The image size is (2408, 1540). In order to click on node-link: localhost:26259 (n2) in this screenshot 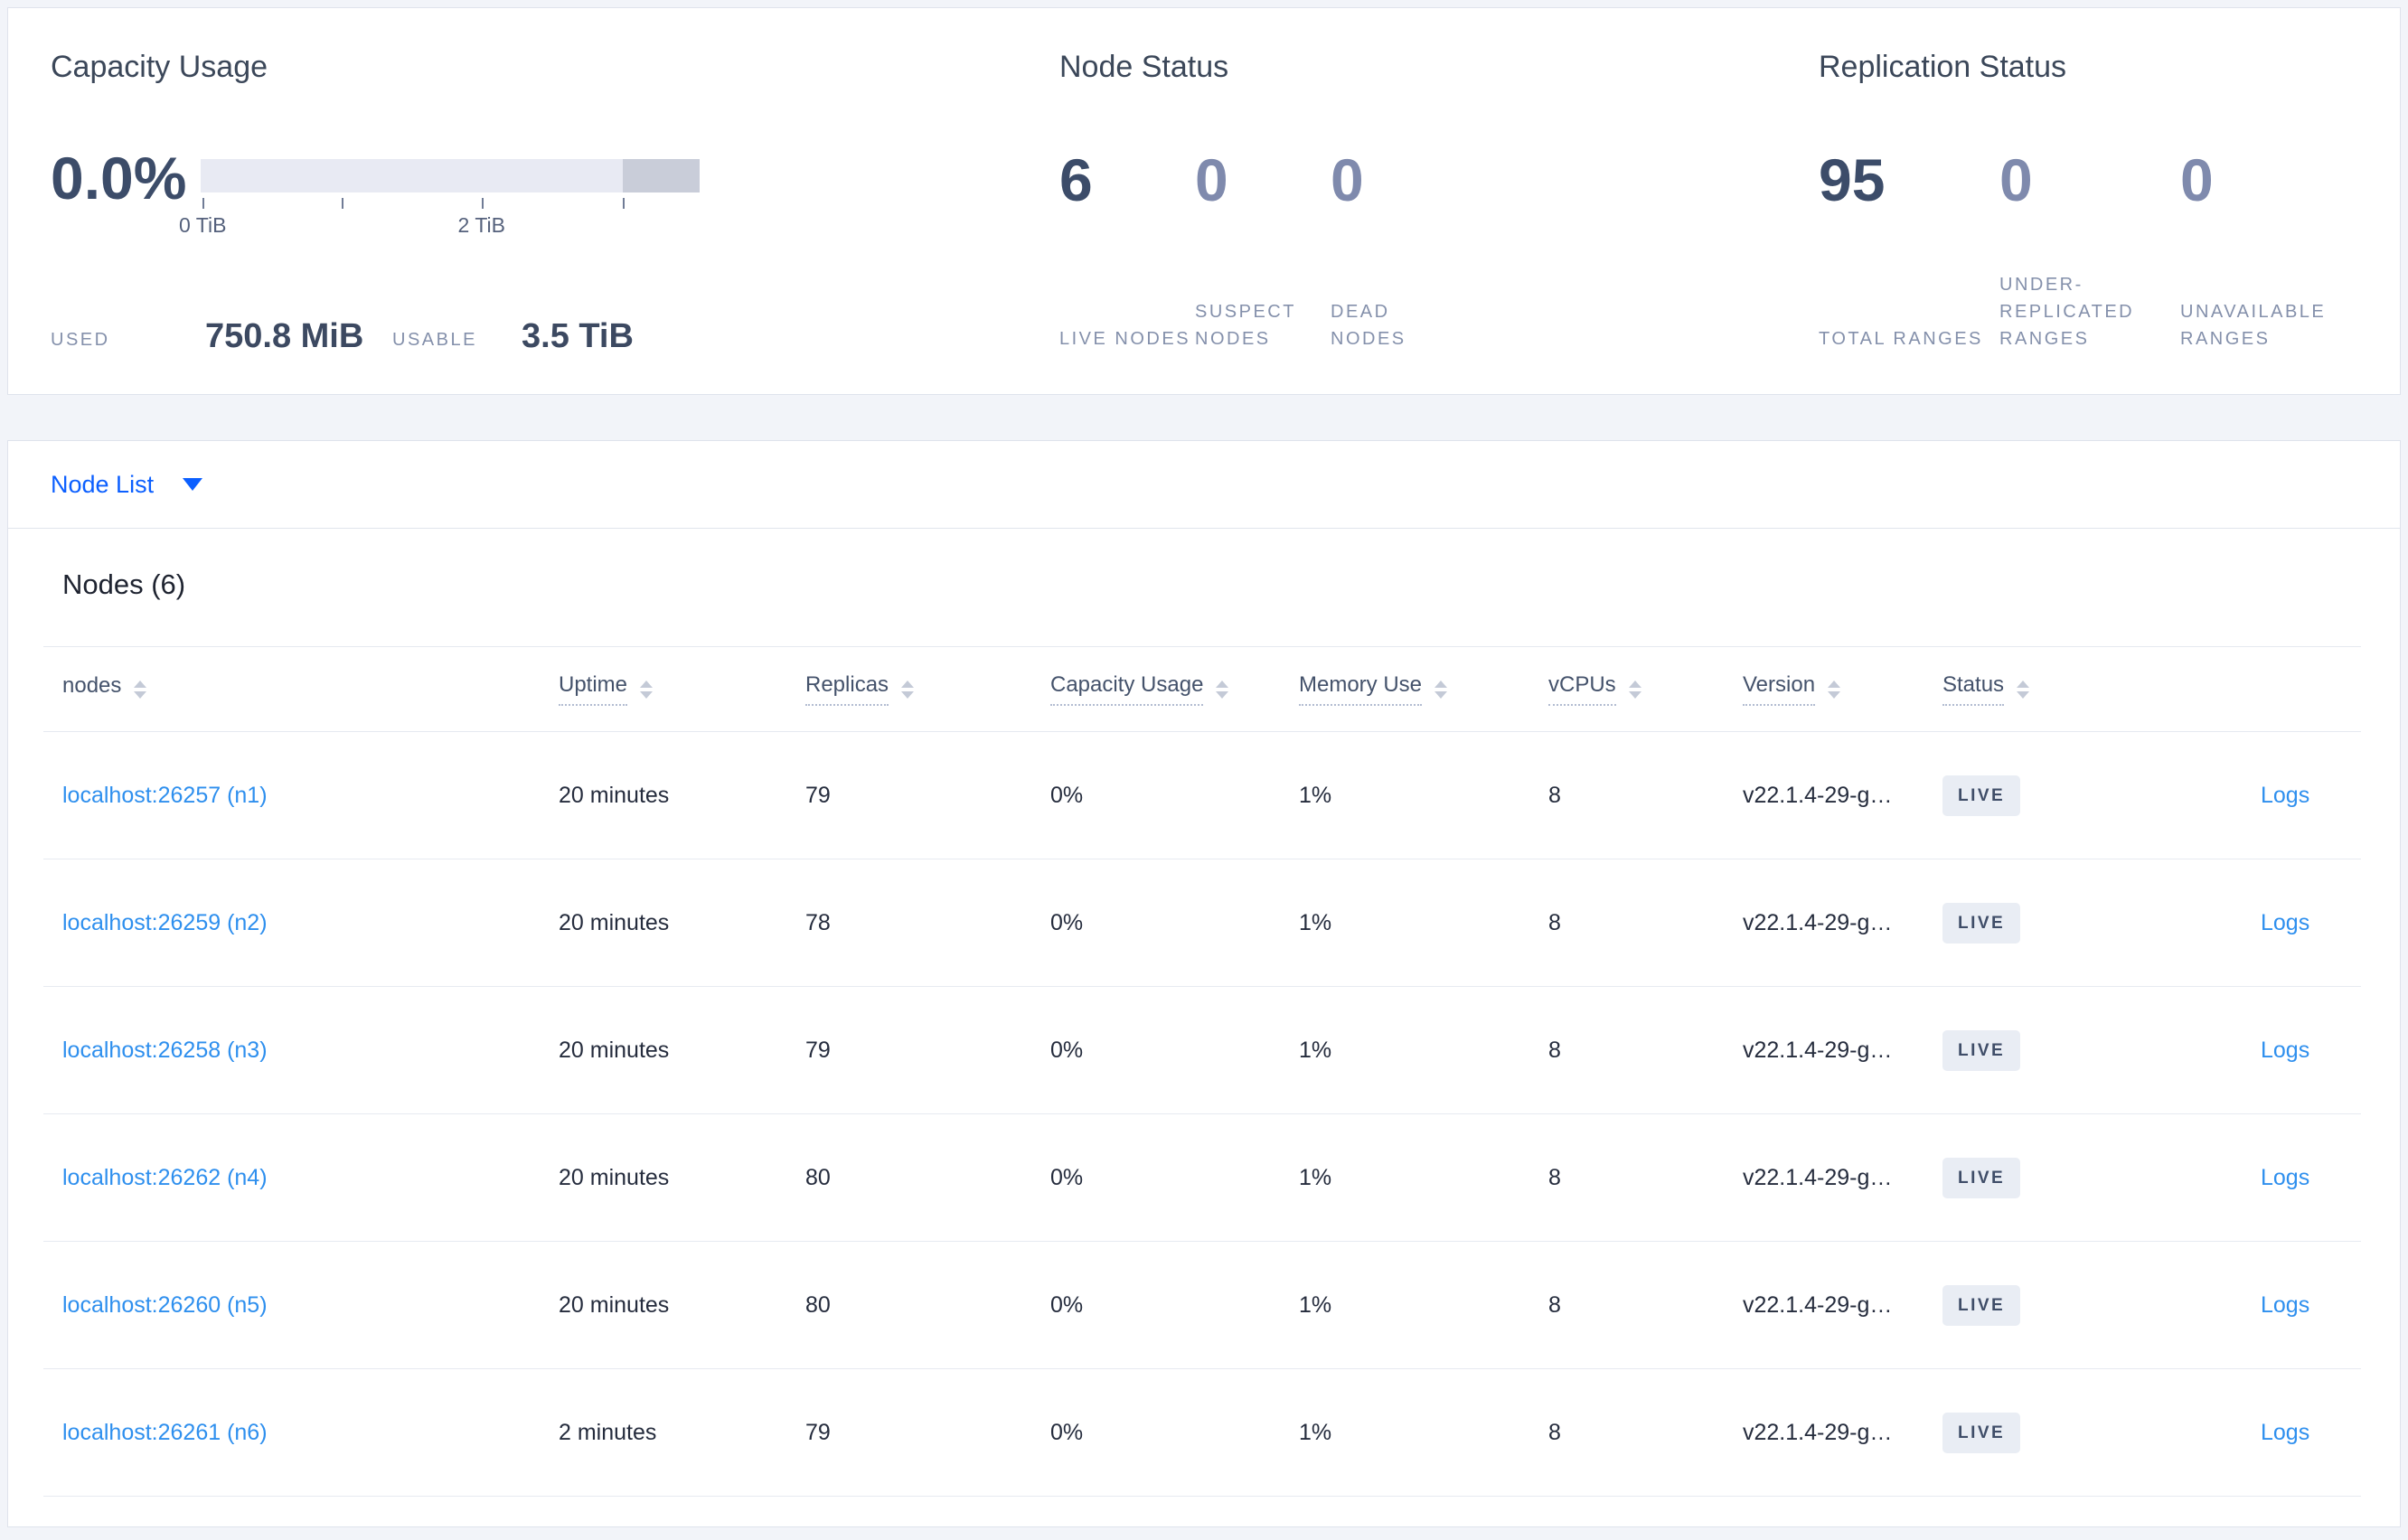, I will do `click(165, 922)`.